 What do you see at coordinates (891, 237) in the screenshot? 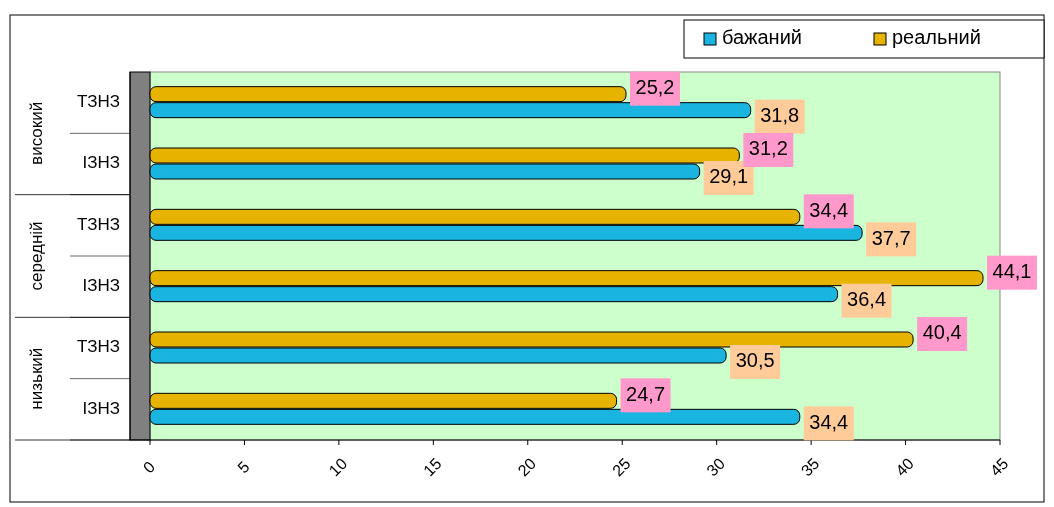
I see `data-label: 37,7` at bounding box center [891, 237].